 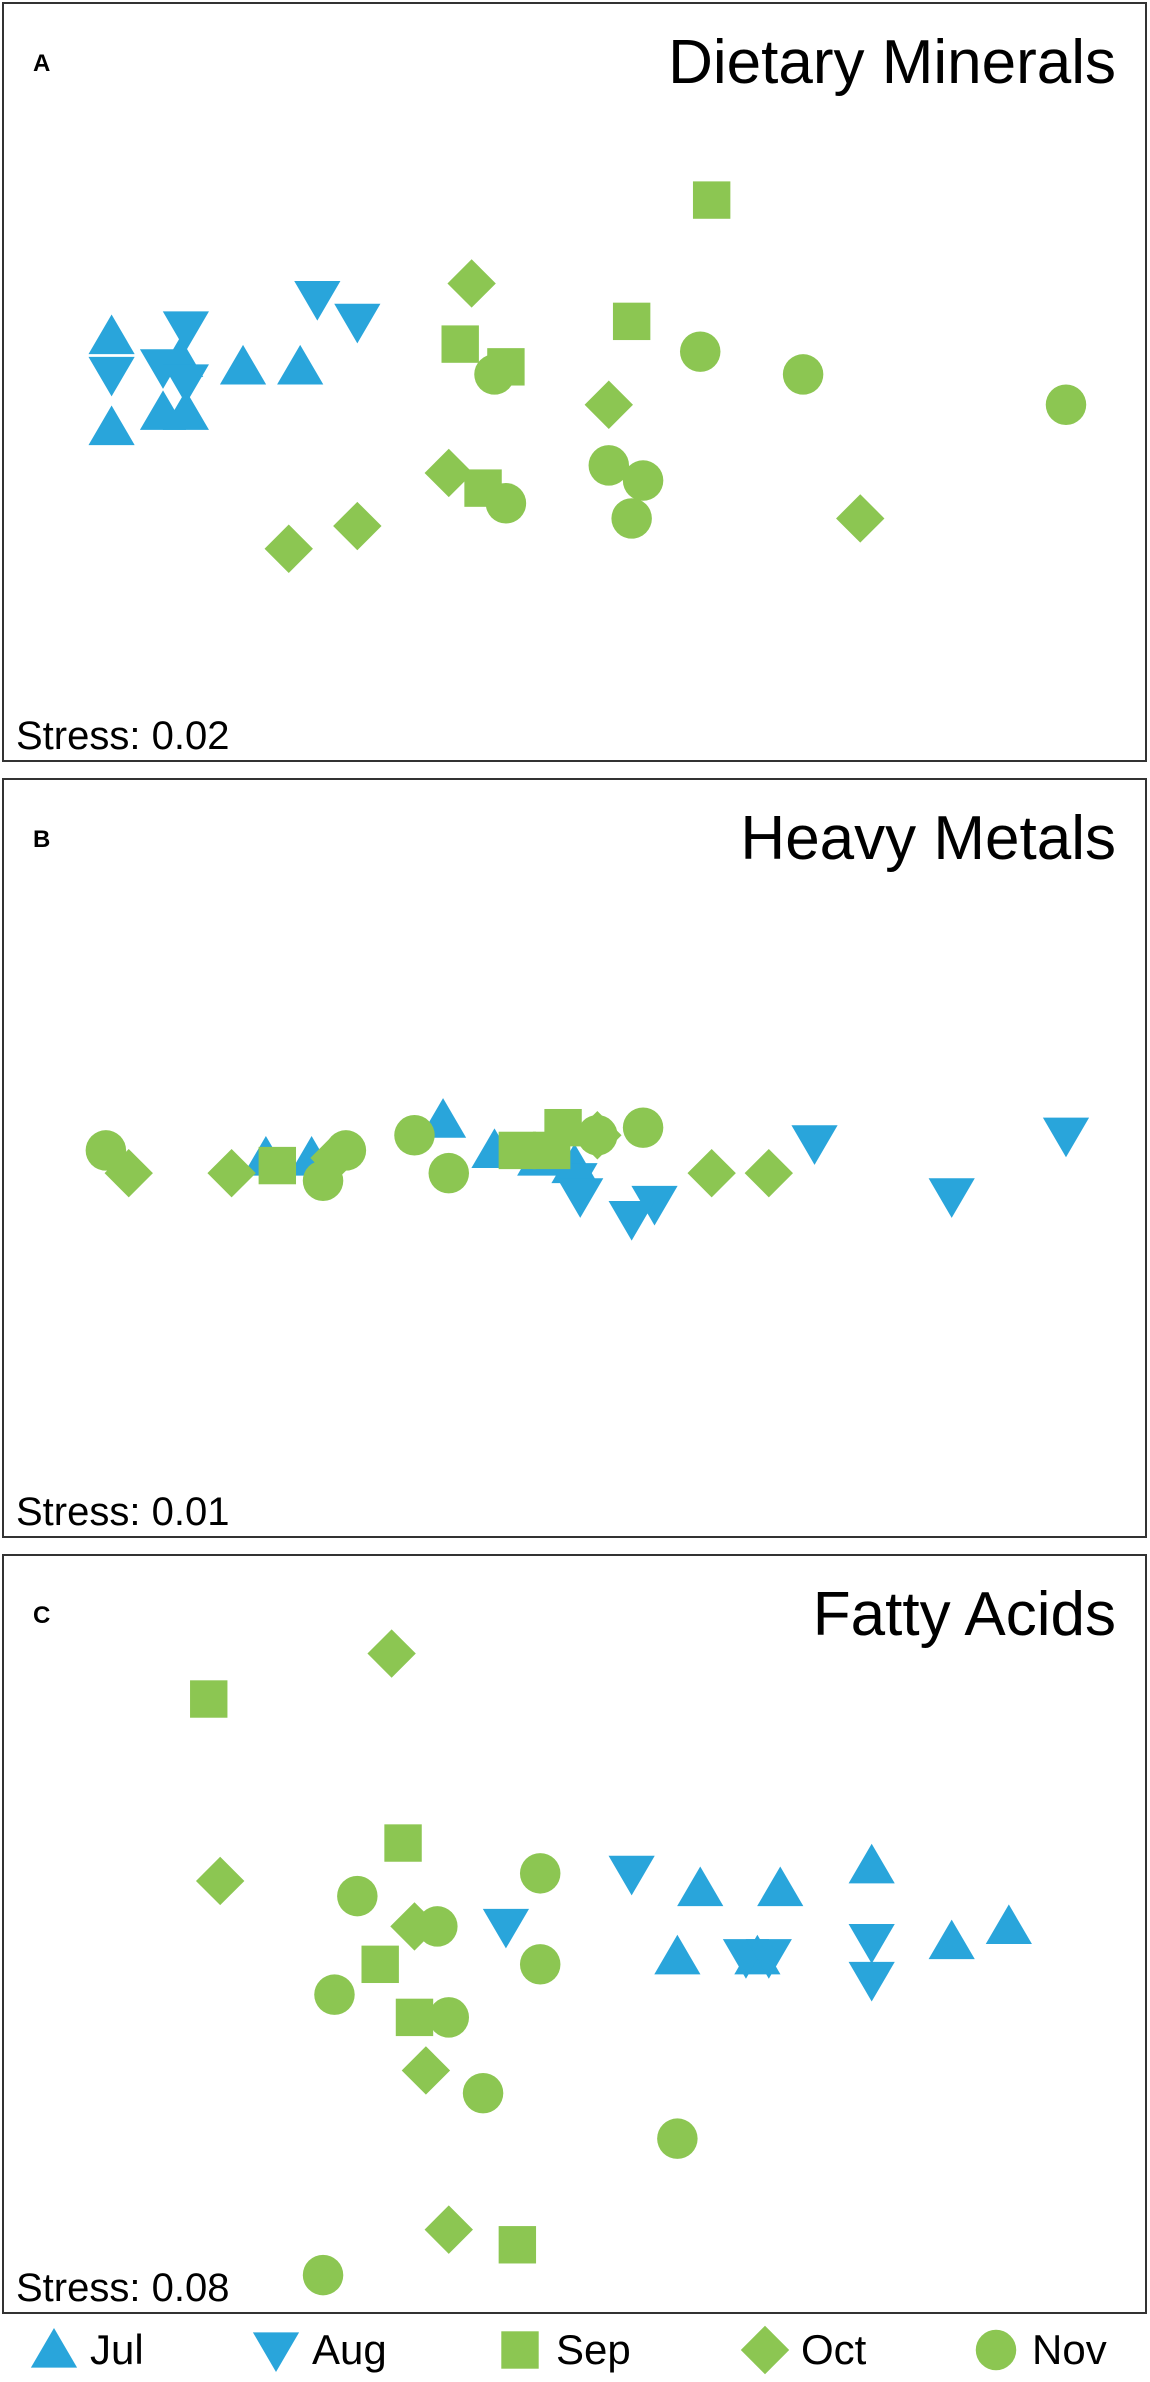 I want to click on legend: Jul Aug Sep Oct Nov, so click(x=568, y=2350).